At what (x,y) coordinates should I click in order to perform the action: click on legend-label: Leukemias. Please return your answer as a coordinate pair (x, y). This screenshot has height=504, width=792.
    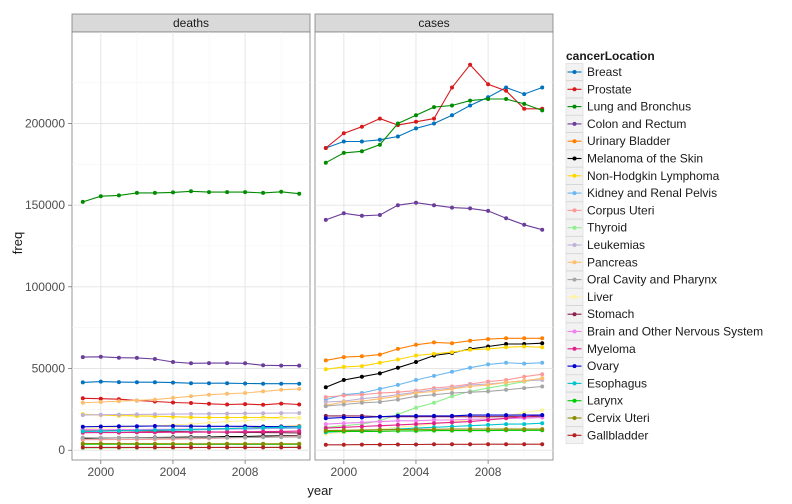
    Looking at the image, I should click on (616, 245).